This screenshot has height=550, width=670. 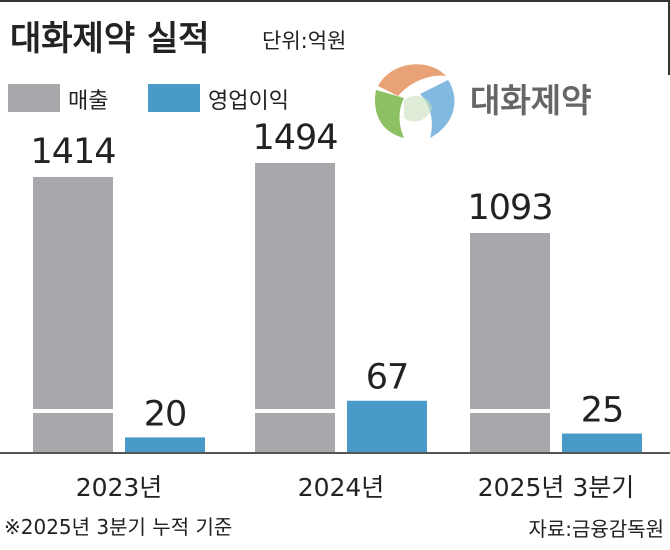 What do you see at coordinates (248, 101) in the screenshot?
I see `legend-label-operating-profit: 영업이익` at bounding box center [248, 101].